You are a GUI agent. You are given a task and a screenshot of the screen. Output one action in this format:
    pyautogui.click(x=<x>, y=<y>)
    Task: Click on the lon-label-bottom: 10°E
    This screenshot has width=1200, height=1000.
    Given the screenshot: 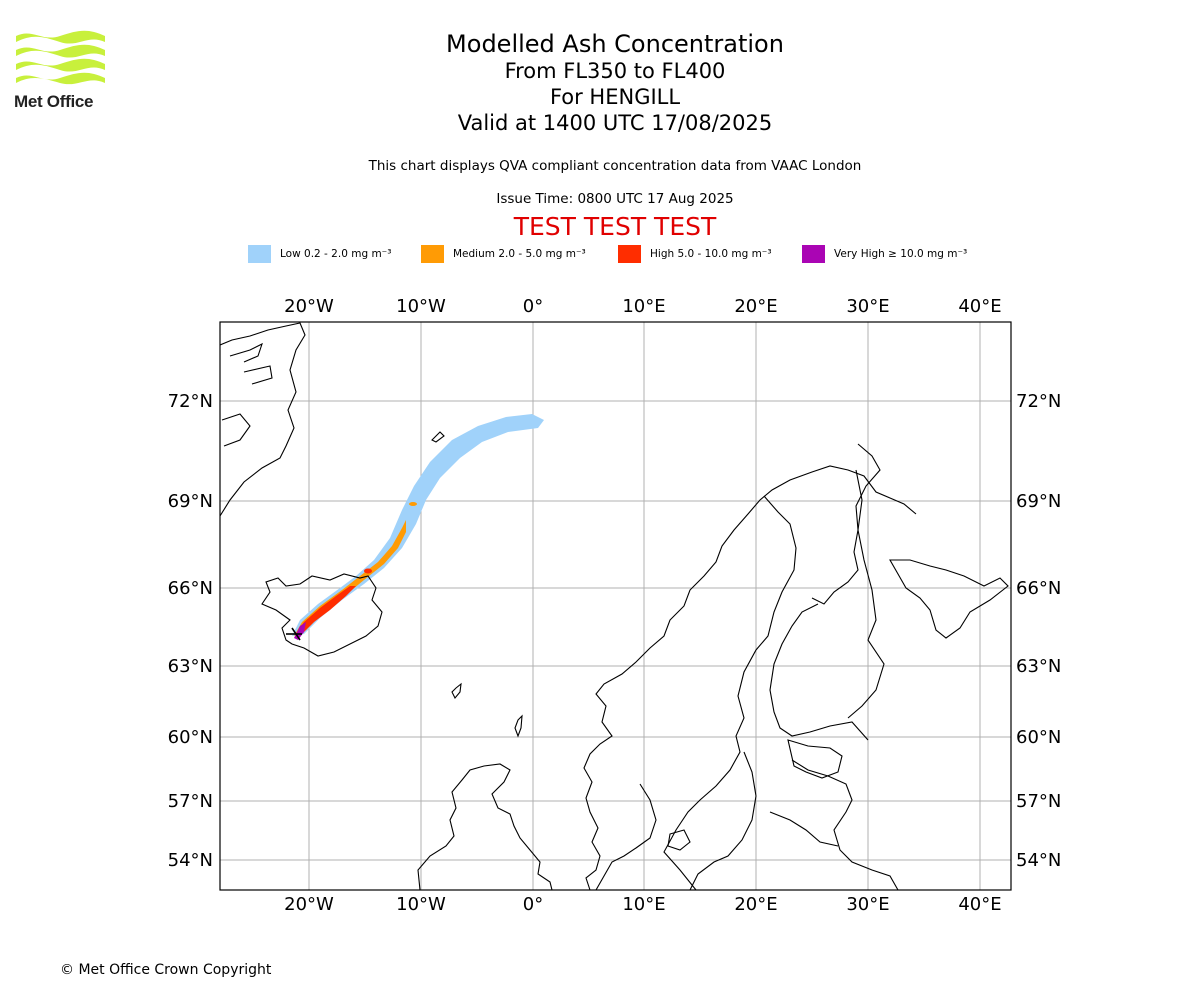 What is the action you would take?
    pyautogui.click(x=643, y=904)
    